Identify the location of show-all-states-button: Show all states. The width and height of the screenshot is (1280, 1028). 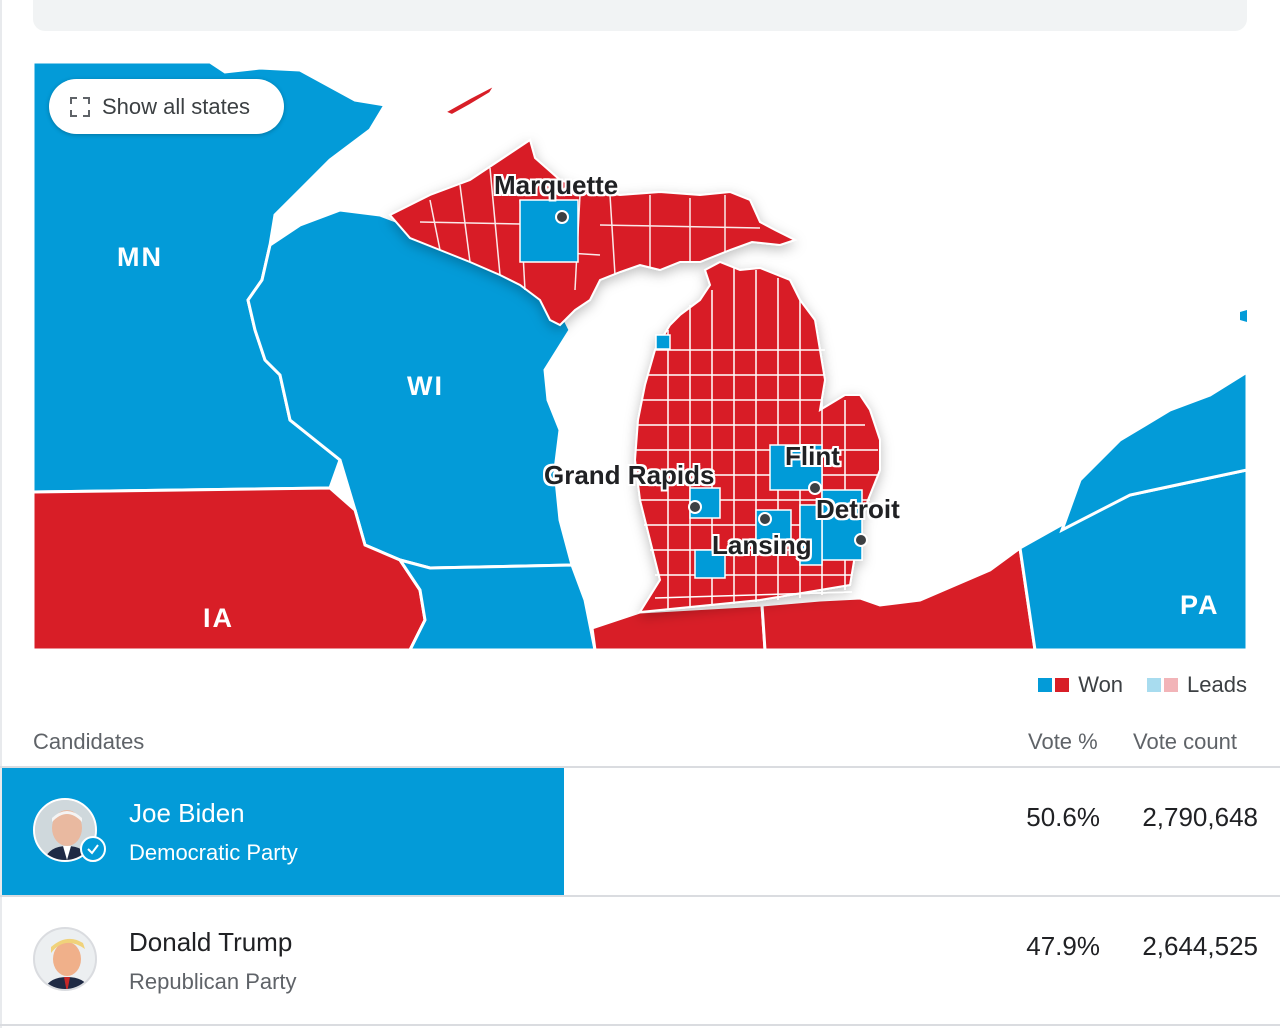
(166, 106).